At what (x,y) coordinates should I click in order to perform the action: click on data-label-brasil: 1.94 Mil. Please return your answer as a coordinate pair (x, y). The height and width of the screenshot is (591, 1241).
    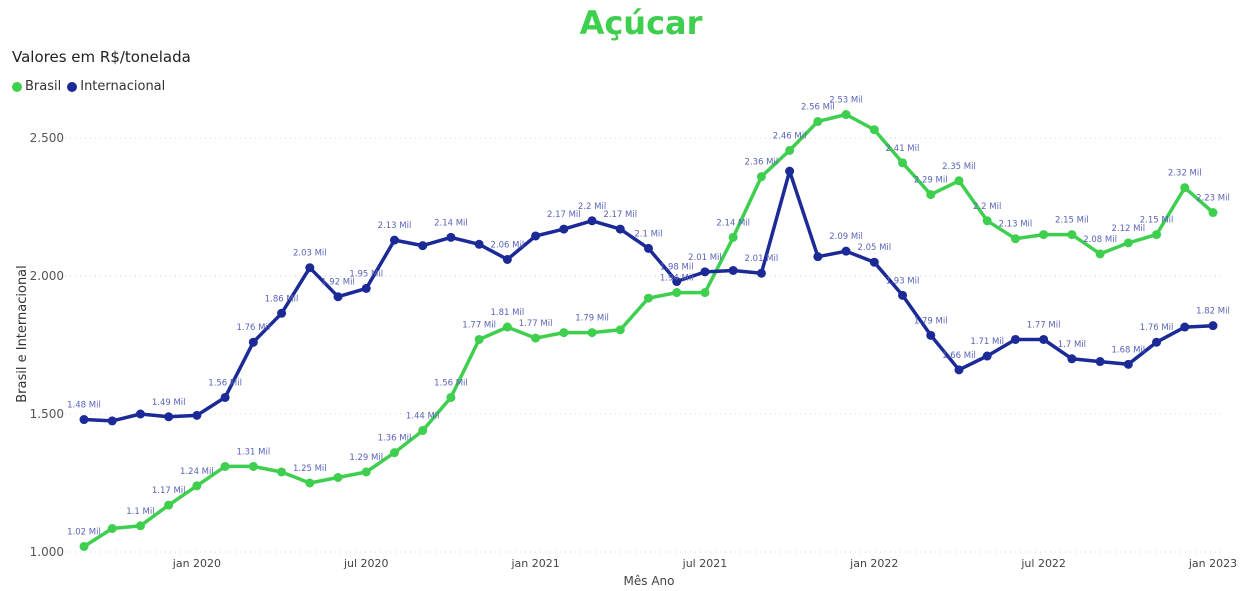
    Looking at the image, I should click on (677, 279).